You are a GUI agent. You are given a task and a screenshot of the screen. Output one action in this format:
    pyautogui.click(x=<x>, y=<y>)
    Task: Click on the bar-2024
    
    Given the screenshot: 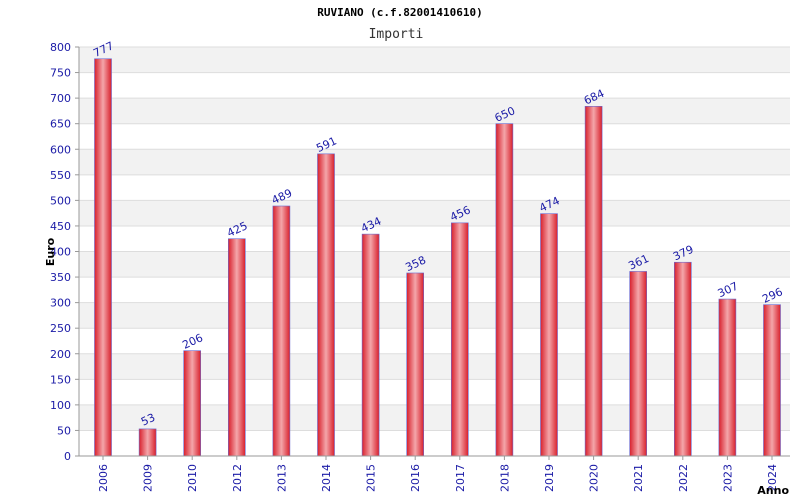 What is the action you would take?
    pyautogui.click(x=772, y=380)
    